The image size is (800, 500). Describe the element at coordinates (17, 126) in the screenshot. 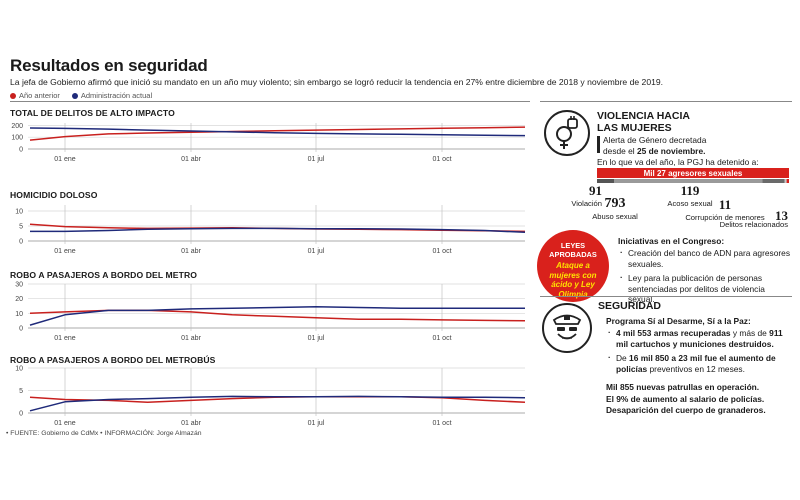

I see `y-tick-label: 200` at that location.